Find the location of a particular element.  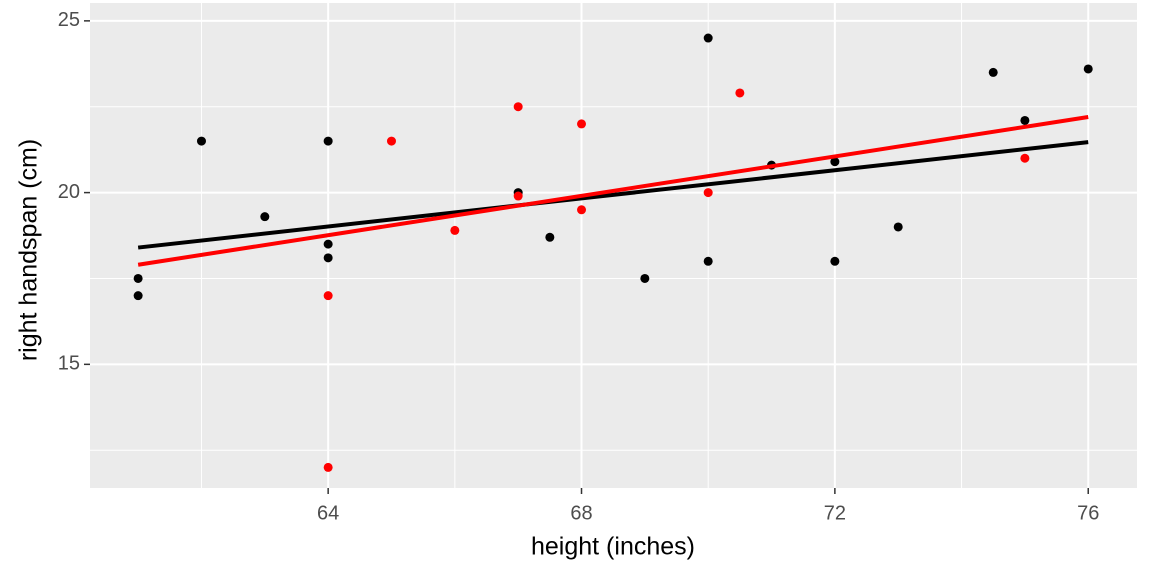

y-tick-label: 15 is located at coordinates (69, 364).